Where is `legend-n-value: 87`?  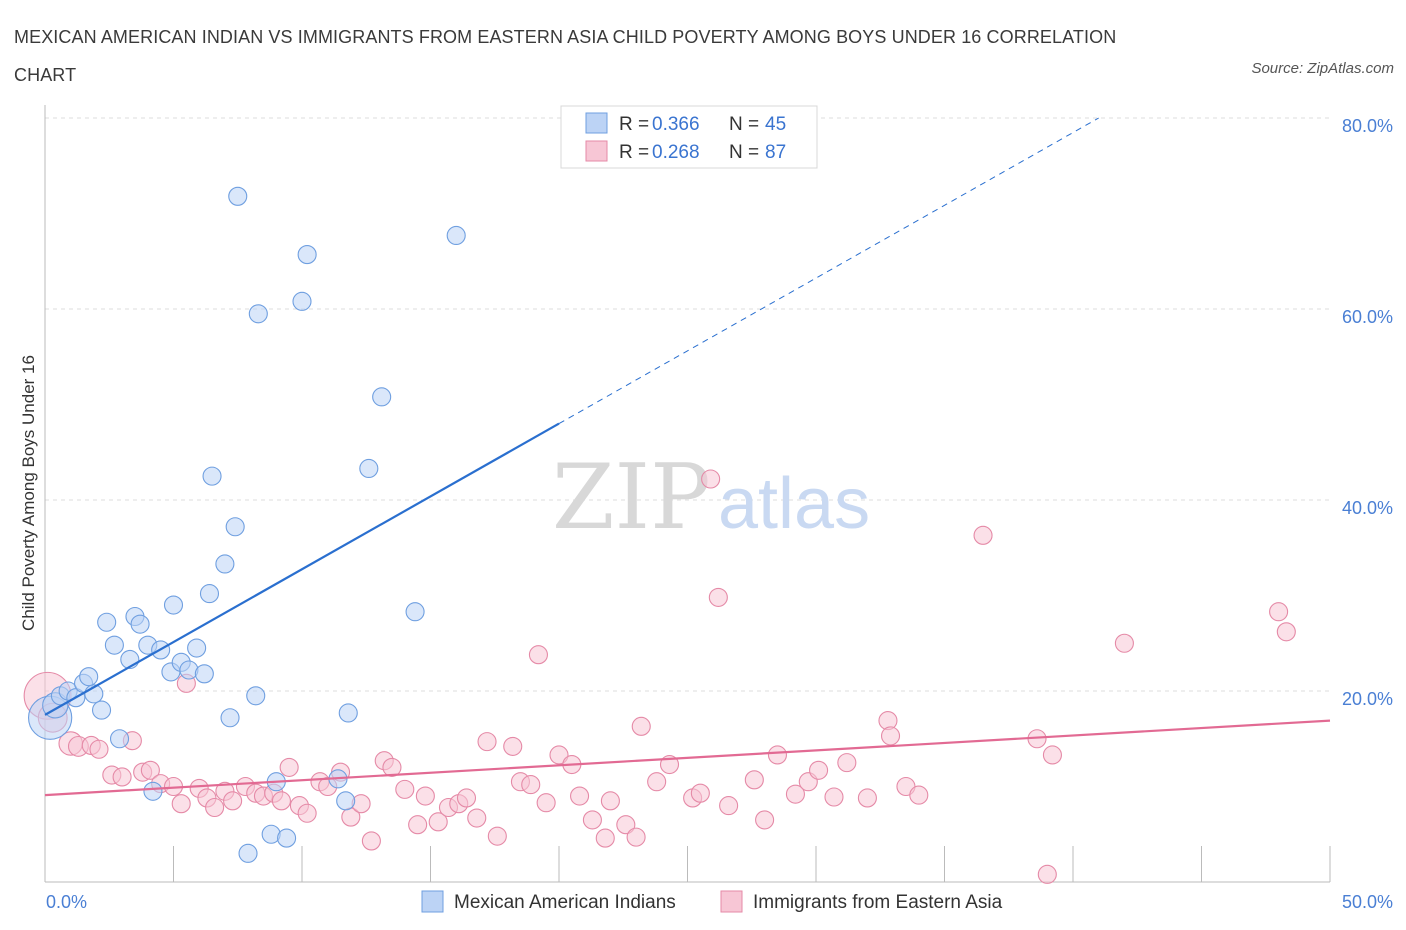 legend-n-value: 87 is located at coordinates (775, 152).